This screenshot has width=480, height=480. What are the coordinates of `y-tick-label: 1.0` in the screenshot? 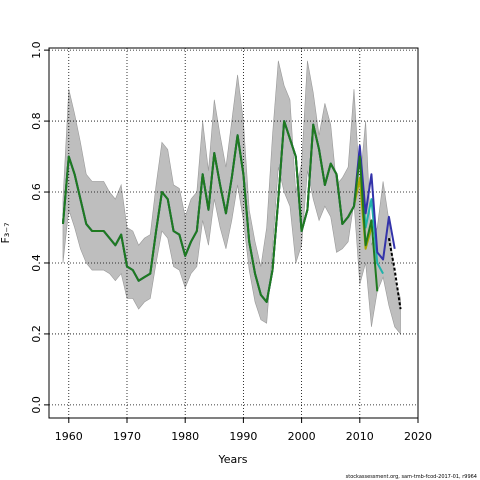 It's located at (36, 50).